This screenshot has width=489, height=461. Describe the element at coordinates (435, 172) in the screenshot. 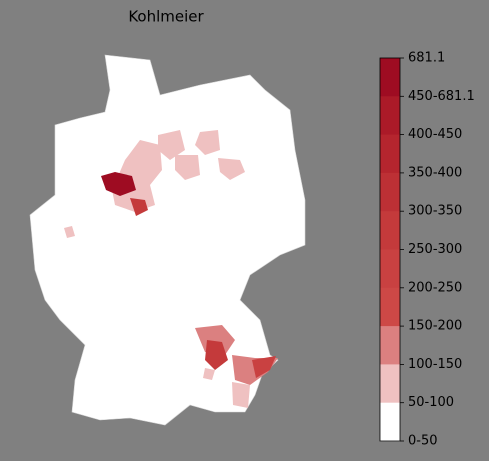

I see `colorbar-label: 350-400` at that location.